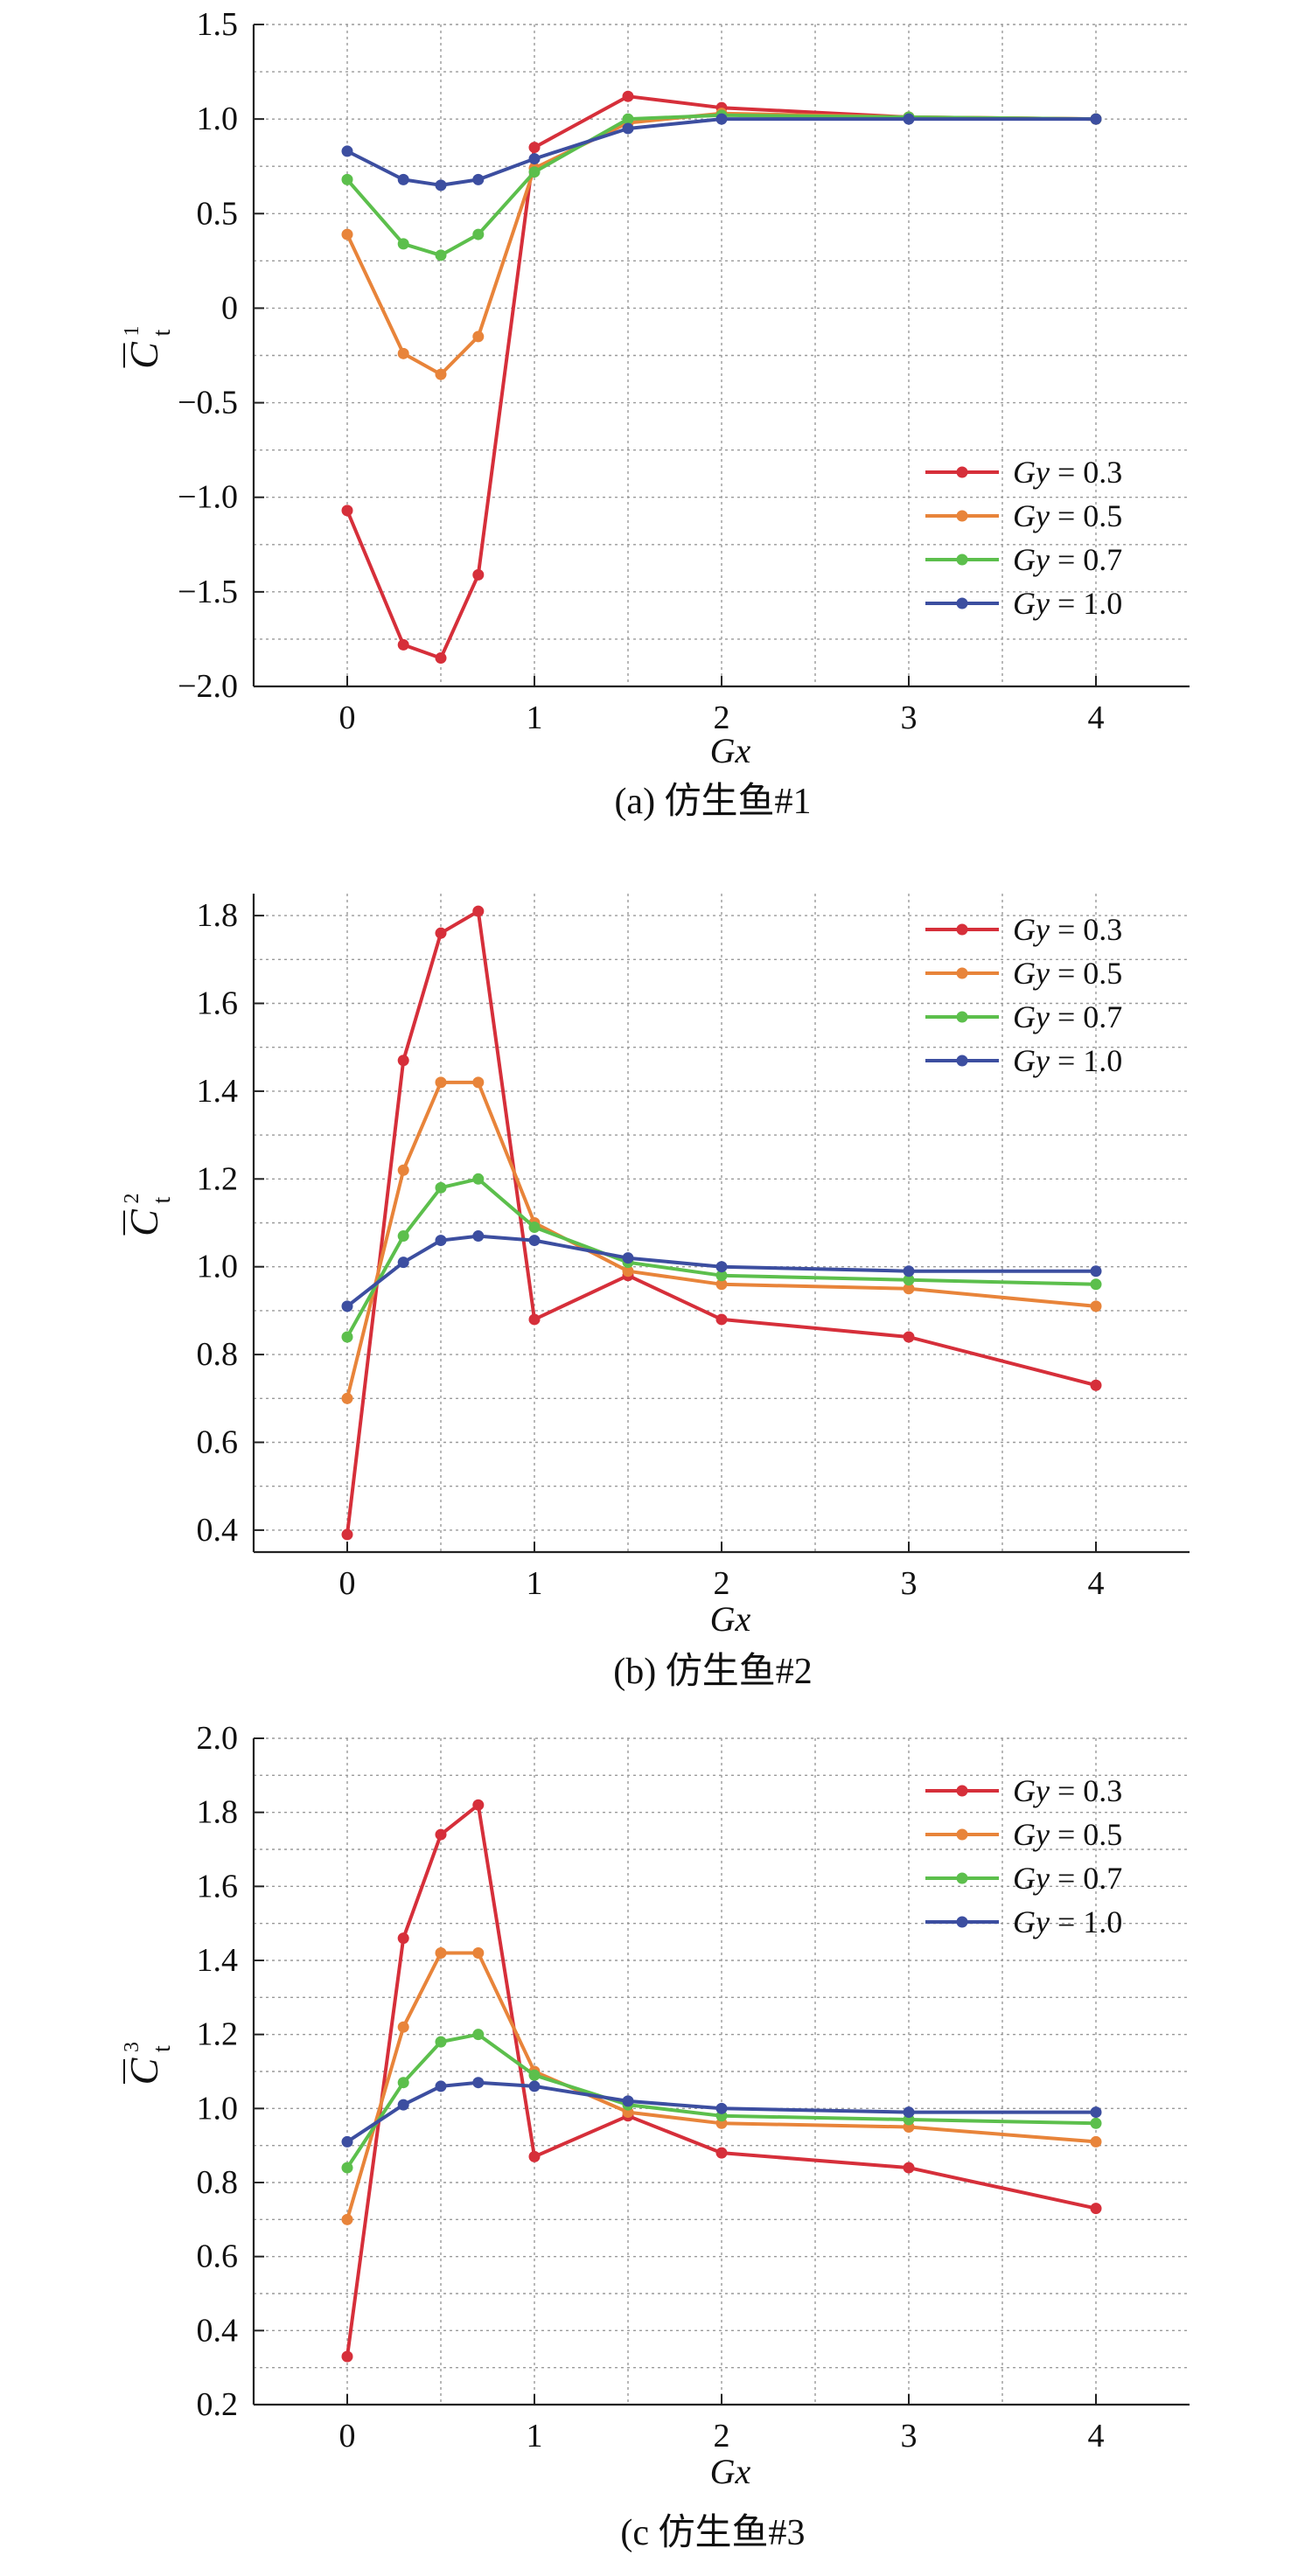 The width and height of the screenshot is (1291, 2576). Describe the element at coordinates (722, 1583) in the screenshot. I see `x-tick-label: 2` at that location.